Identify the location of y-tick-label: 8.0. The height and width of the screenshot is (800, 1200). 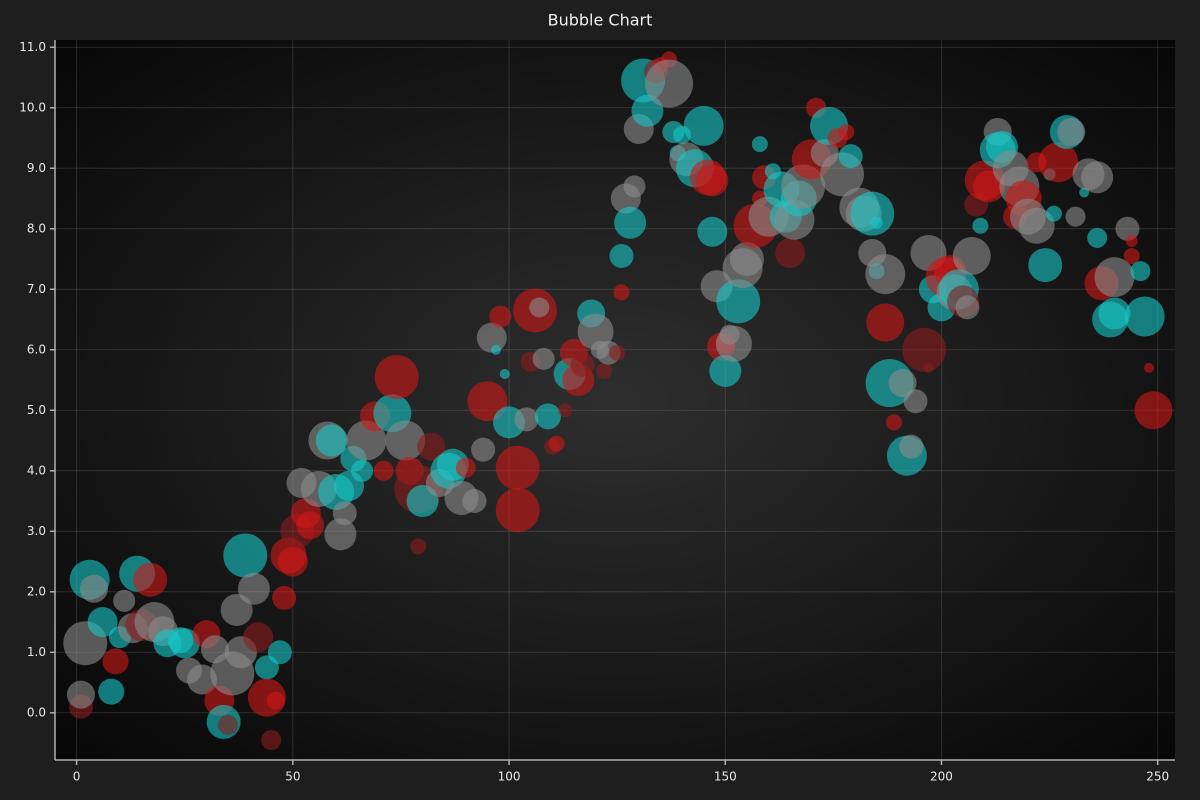
(36, 228).